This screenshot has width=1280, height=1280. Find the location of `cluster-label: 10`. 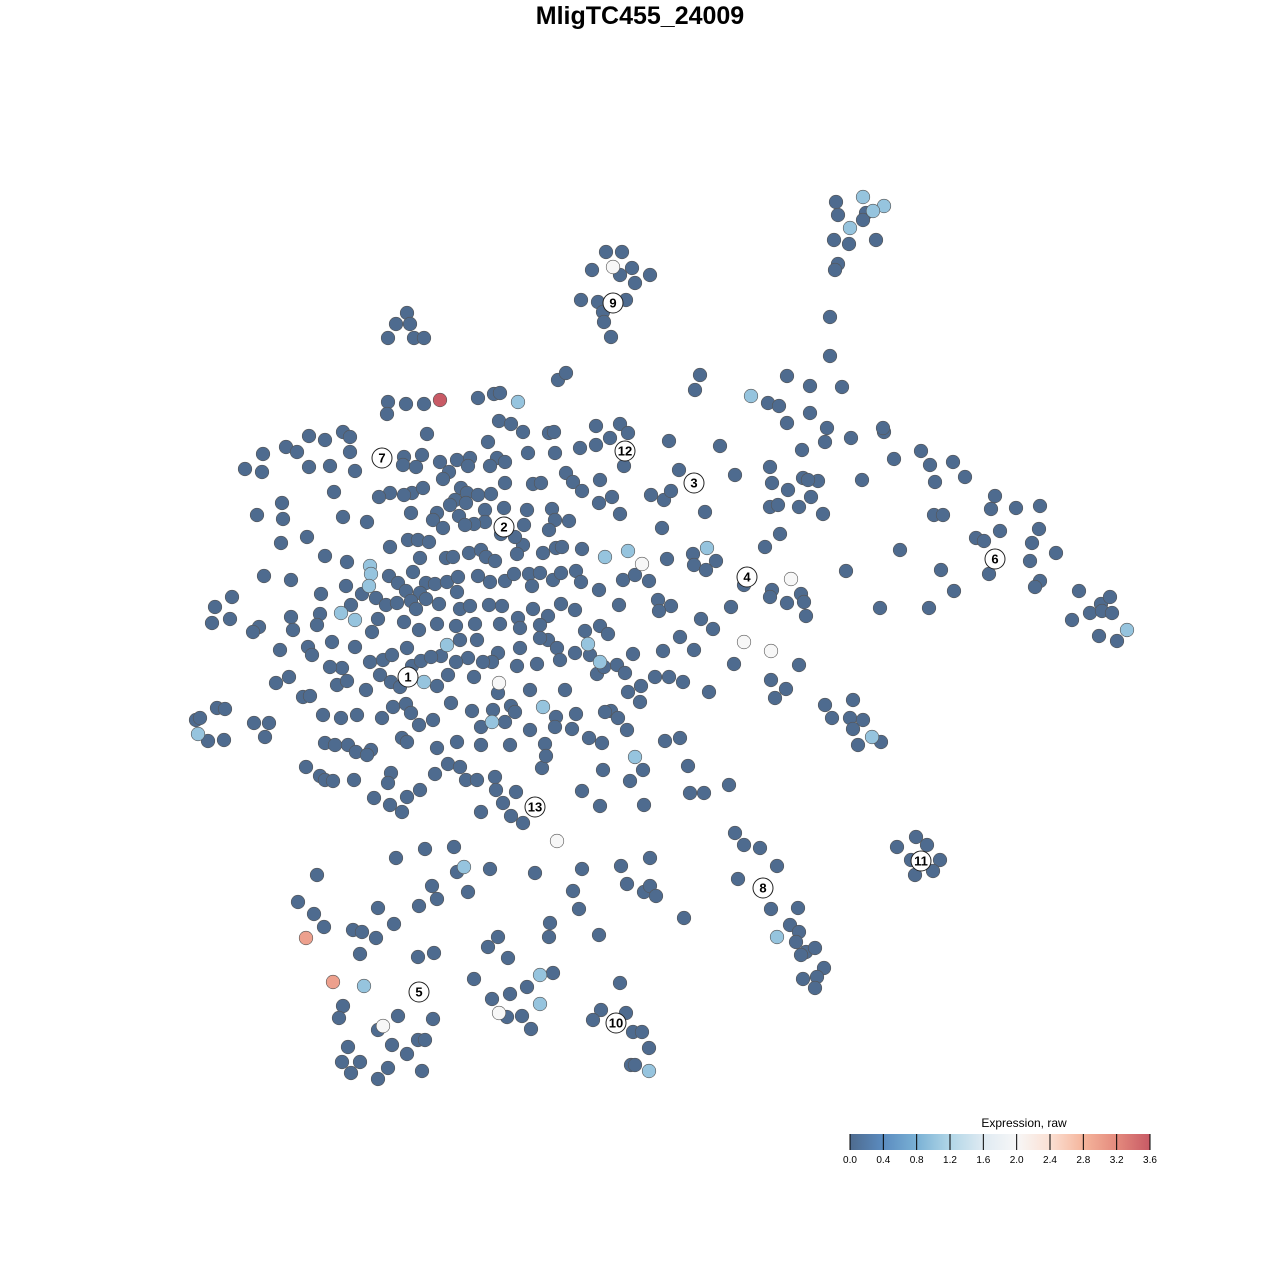

cluster-label: 10 is located at coordinates (616, 1023).